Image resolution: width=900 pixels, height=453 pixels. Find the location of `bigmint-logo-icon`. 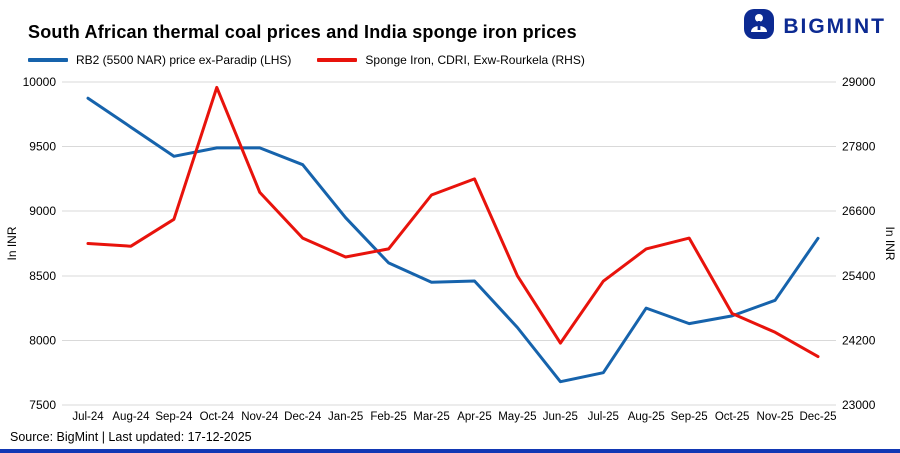

bigmint-logo-icon is located at coordinates (759, 26).